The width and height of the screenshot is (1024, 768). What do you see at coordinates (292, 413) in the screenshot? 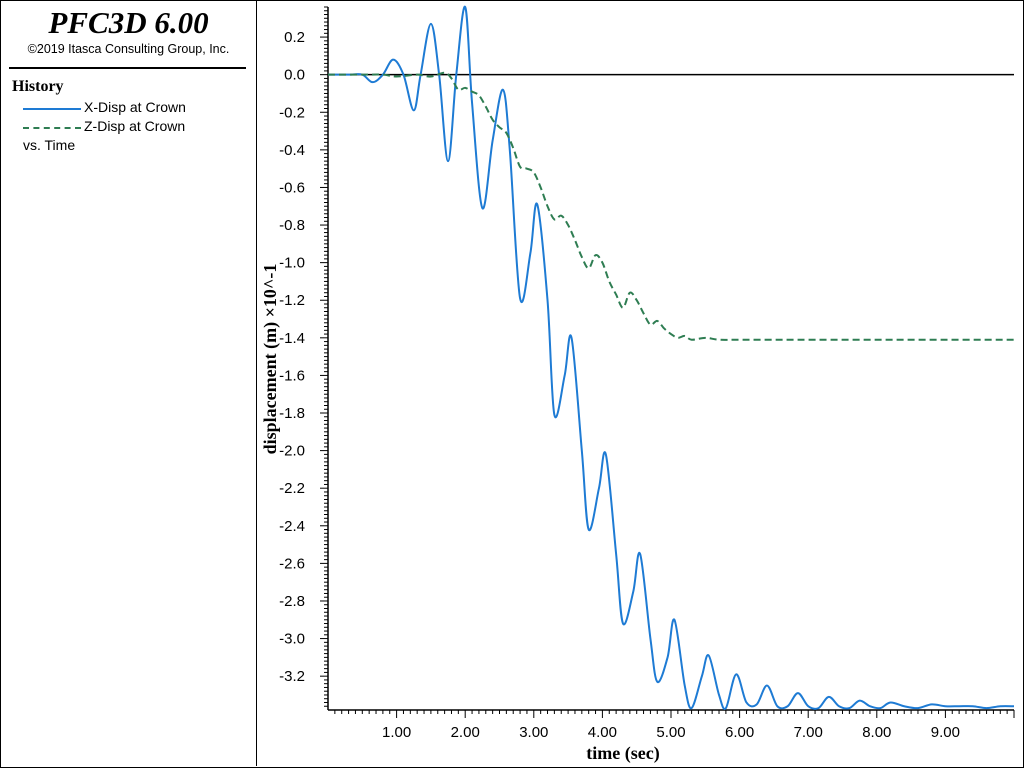
I see `y-tick-label: -1.8` at bounding box center [292, 413].